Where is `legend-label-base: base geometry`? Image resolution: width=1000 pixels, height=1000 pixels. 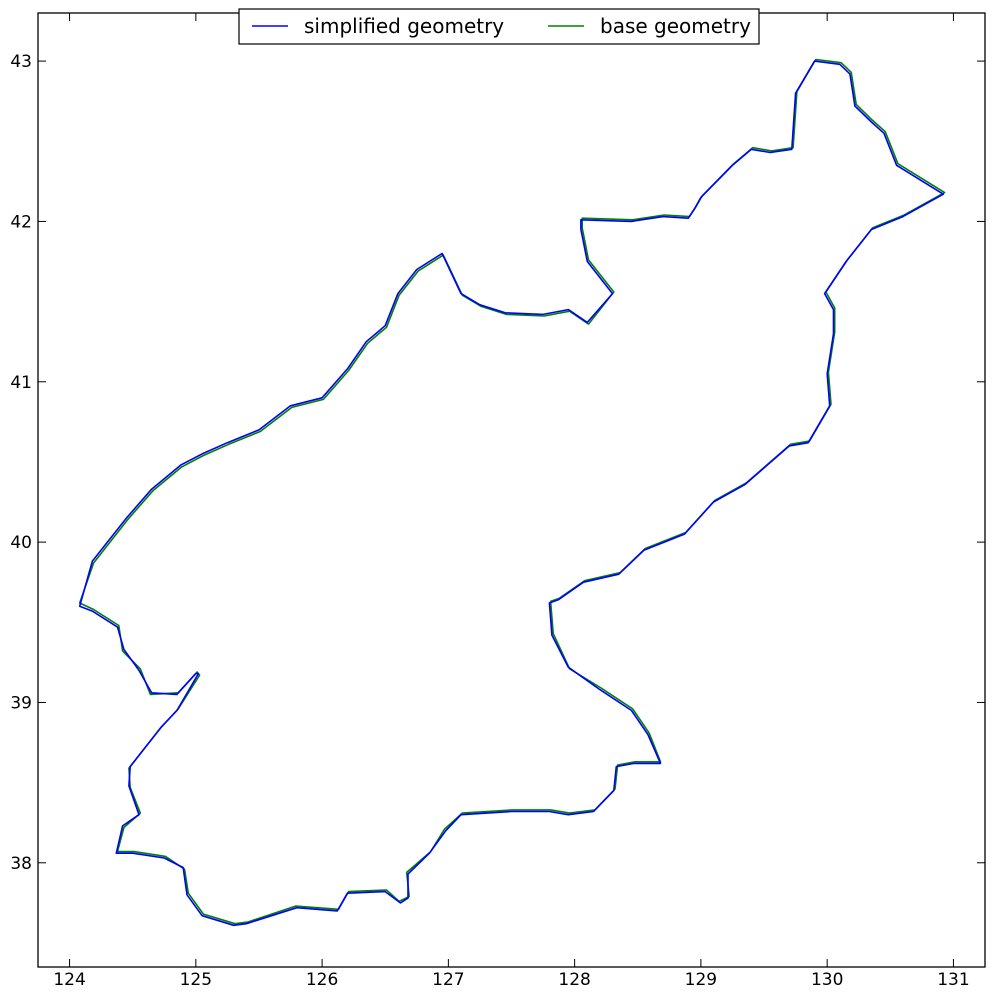 legend-label-base: base geometry is located at coordinates (675, 26).